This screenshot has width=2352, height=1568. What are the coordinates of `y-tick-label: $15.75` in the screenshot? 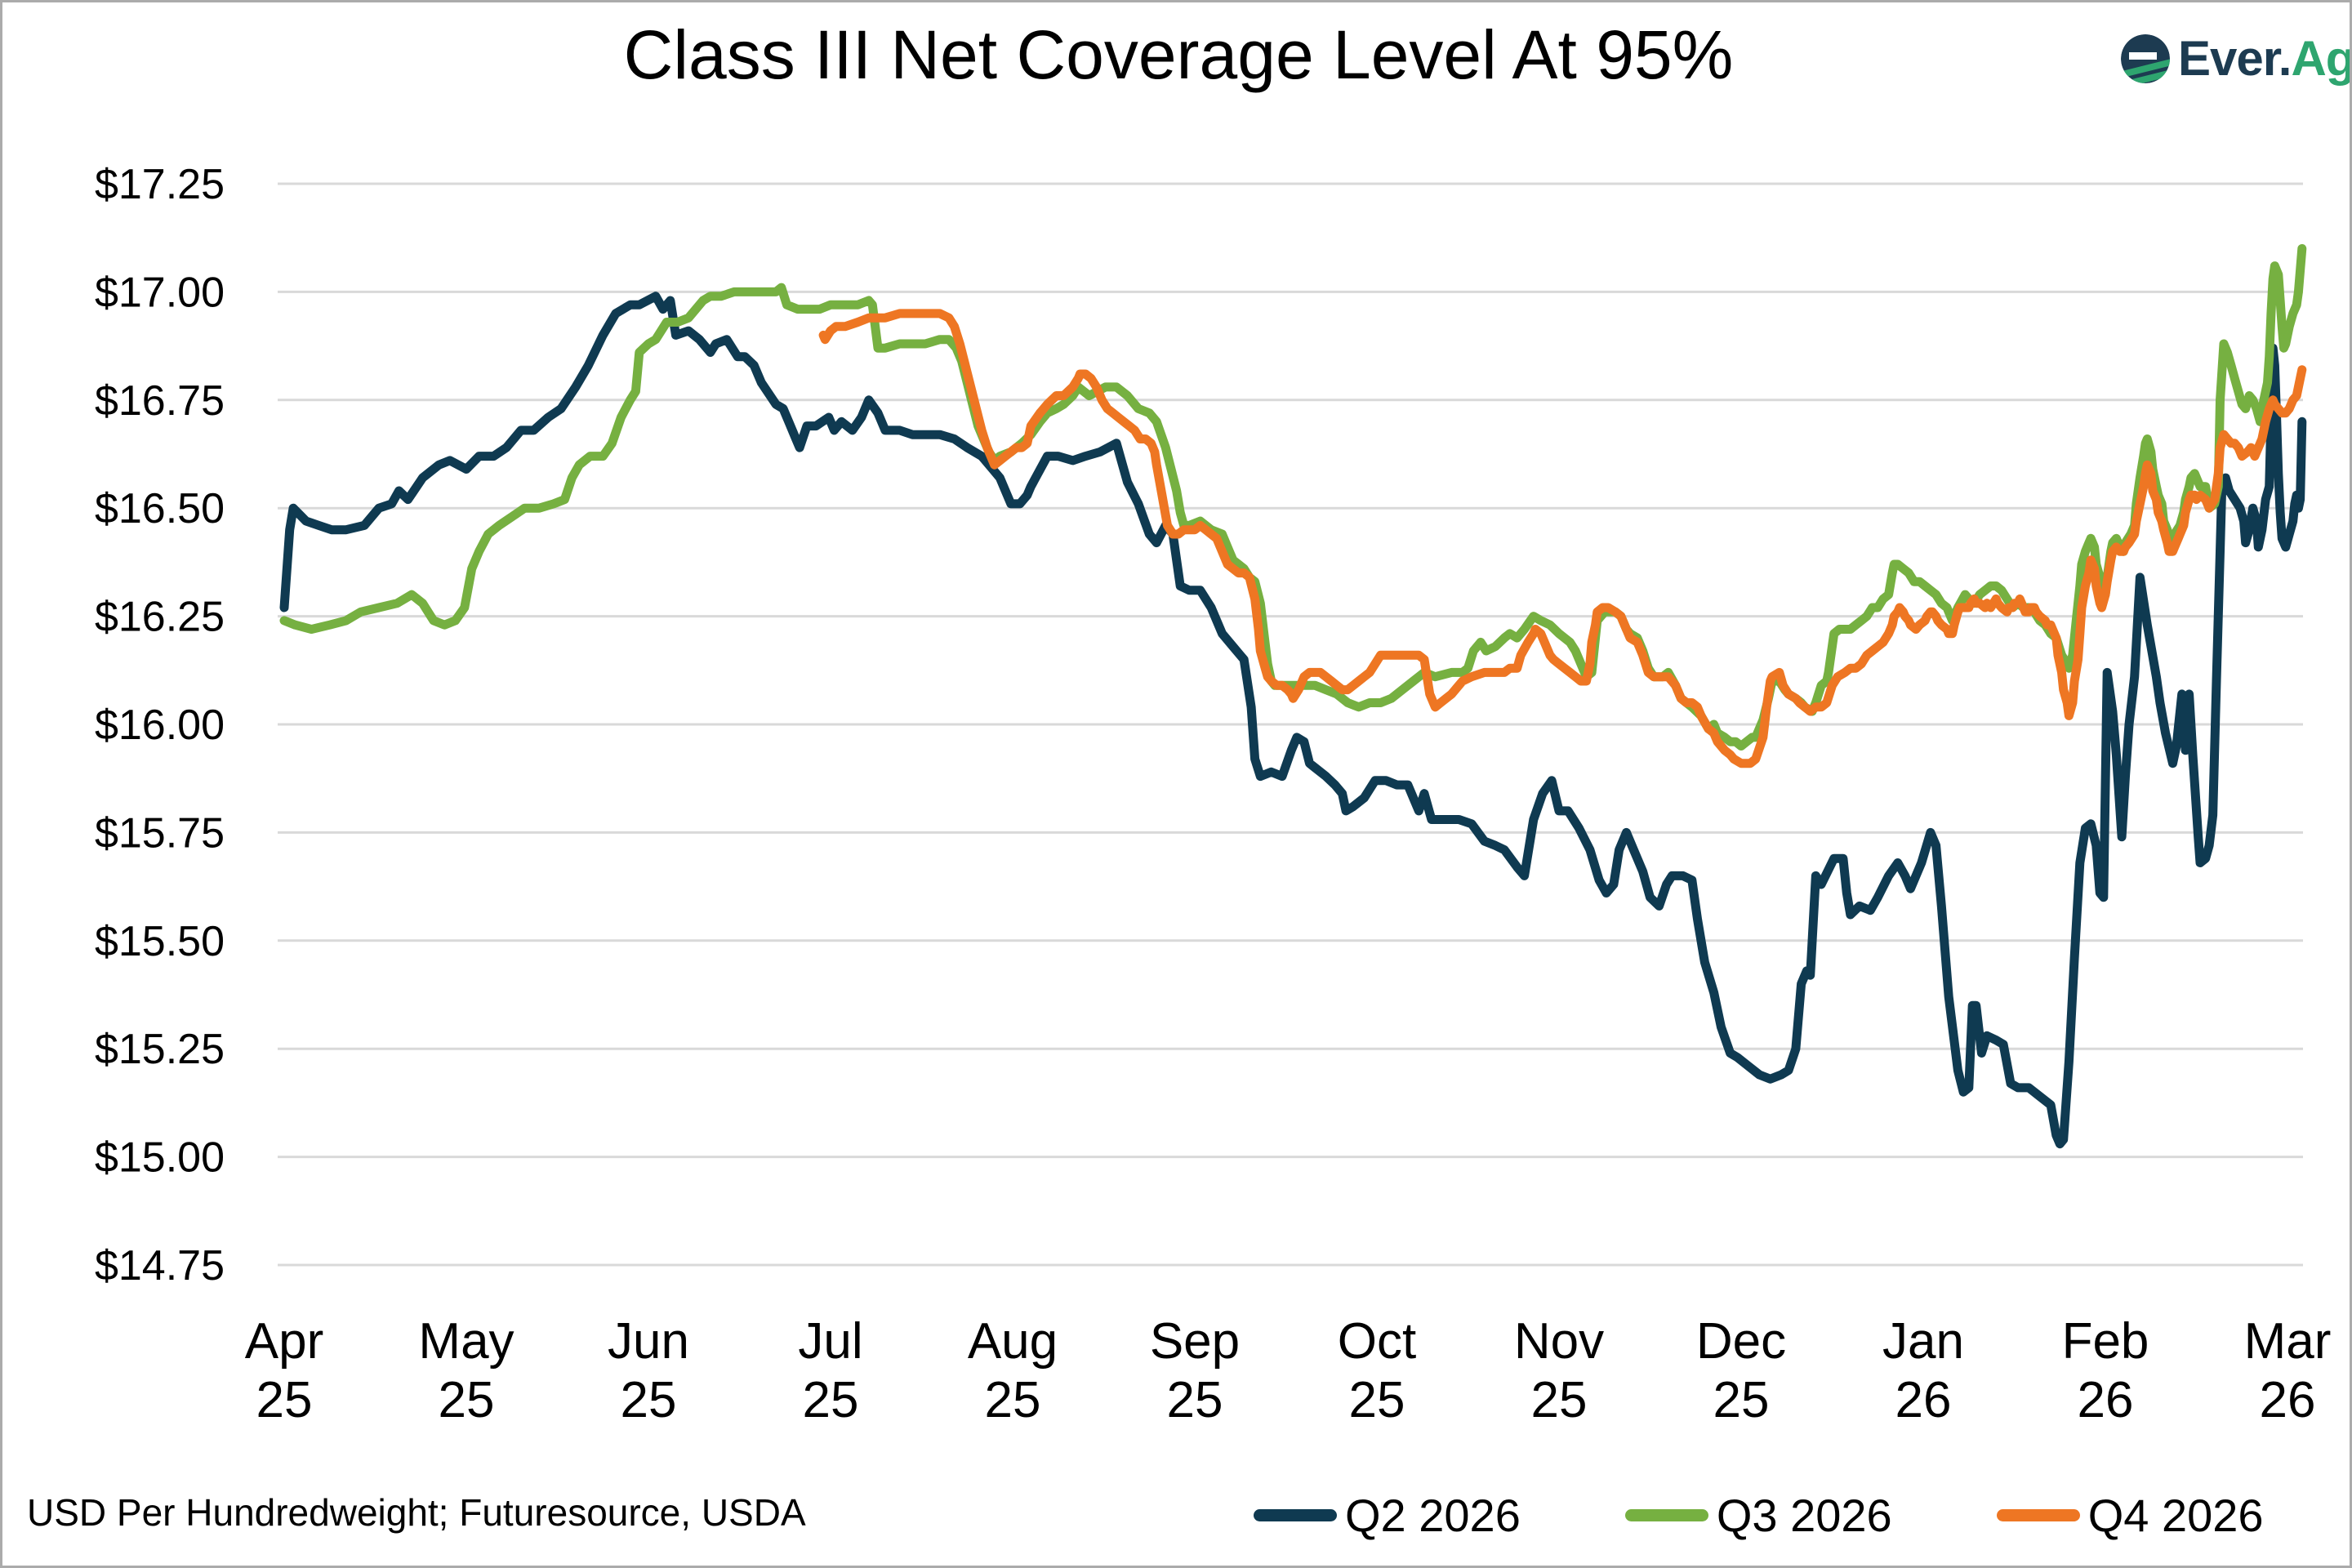 It's located at (160, 833).